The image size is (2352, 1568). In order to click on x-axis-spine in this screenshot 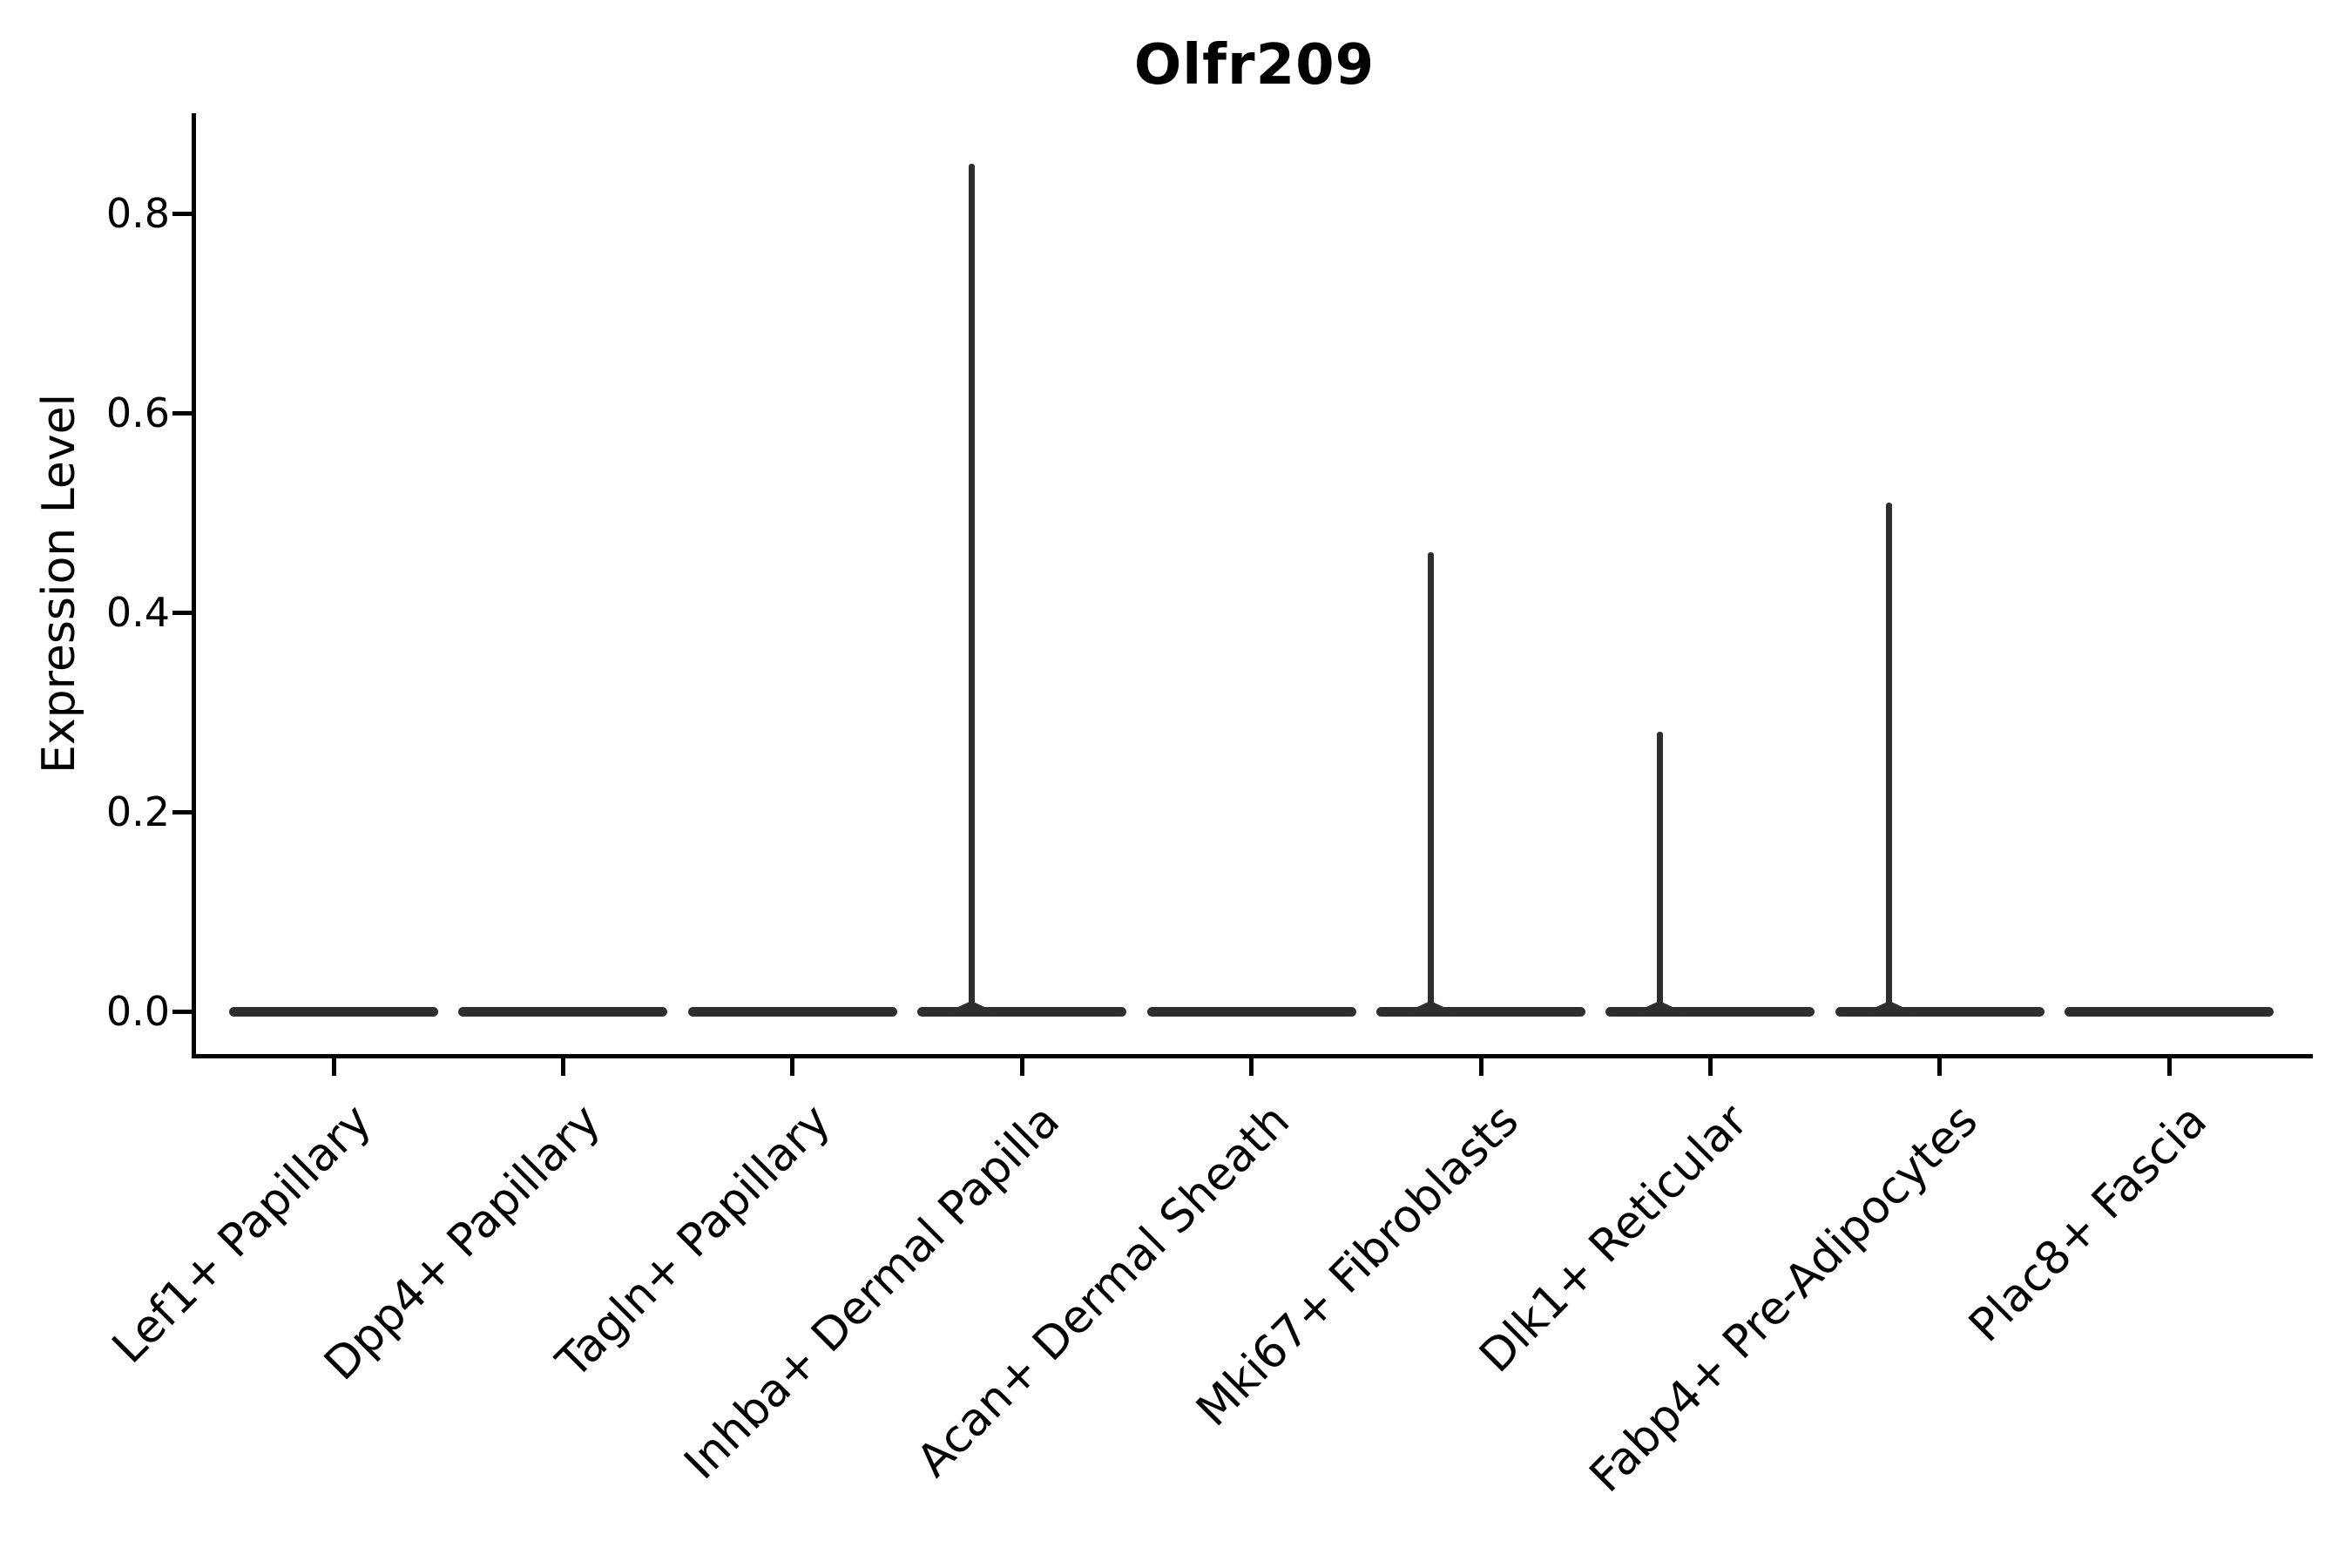, I will do `click(1252, 1056)`.